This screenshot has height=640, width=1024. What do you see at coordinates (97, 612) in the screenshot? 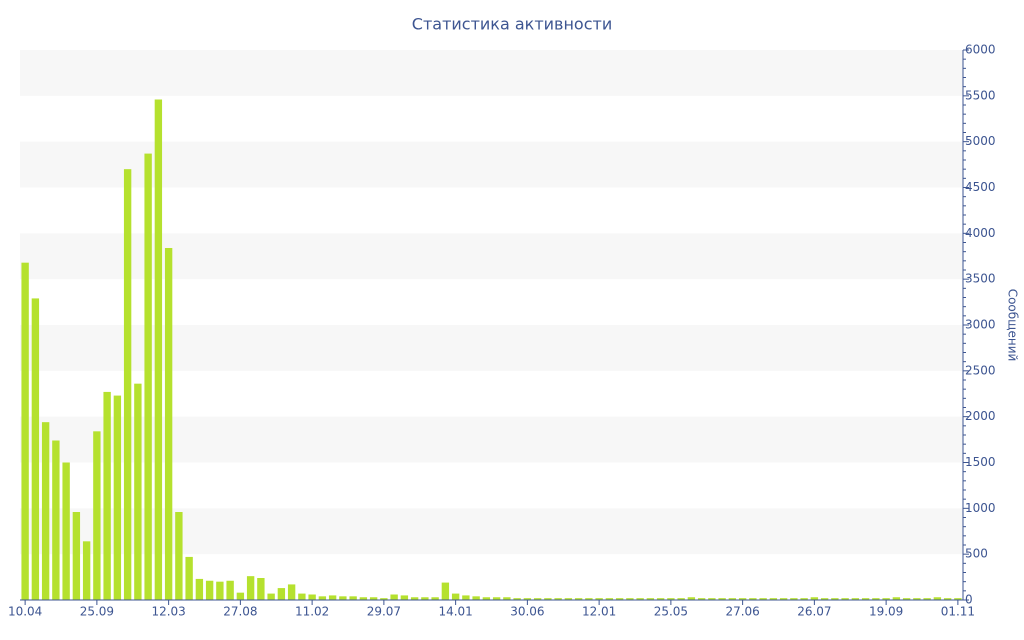
I see `x-tick-label: 25.09` at bounding box center [97, 612].